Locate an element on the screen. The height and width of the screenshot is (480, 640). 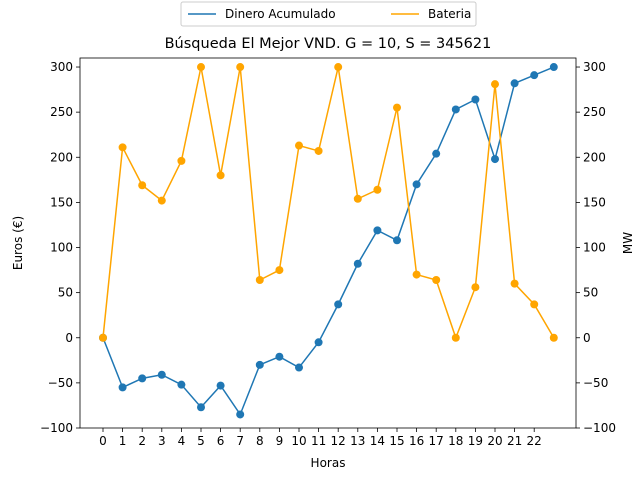
x-tick-label: 19 is located at coordinates (475, 441).